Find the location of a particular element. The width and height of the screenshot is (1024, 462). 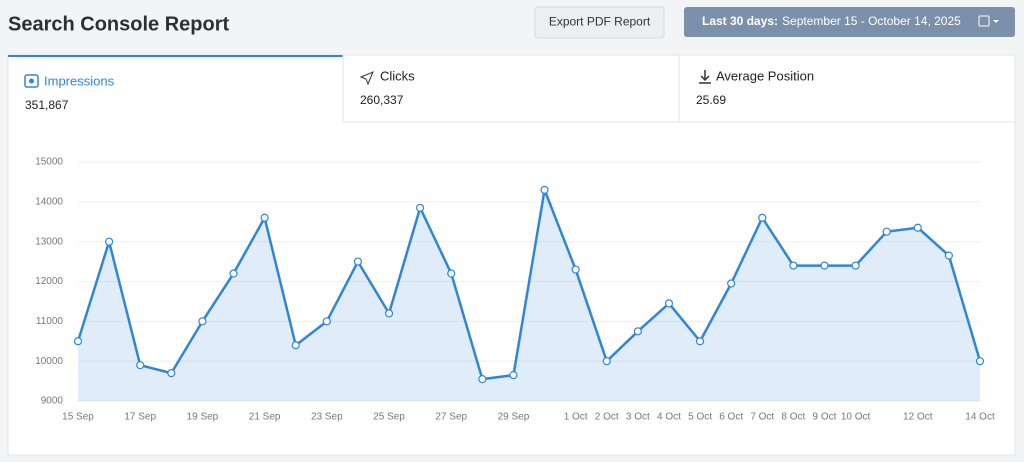

export-label: Export PDF Report is located at coordinates (600, 22).